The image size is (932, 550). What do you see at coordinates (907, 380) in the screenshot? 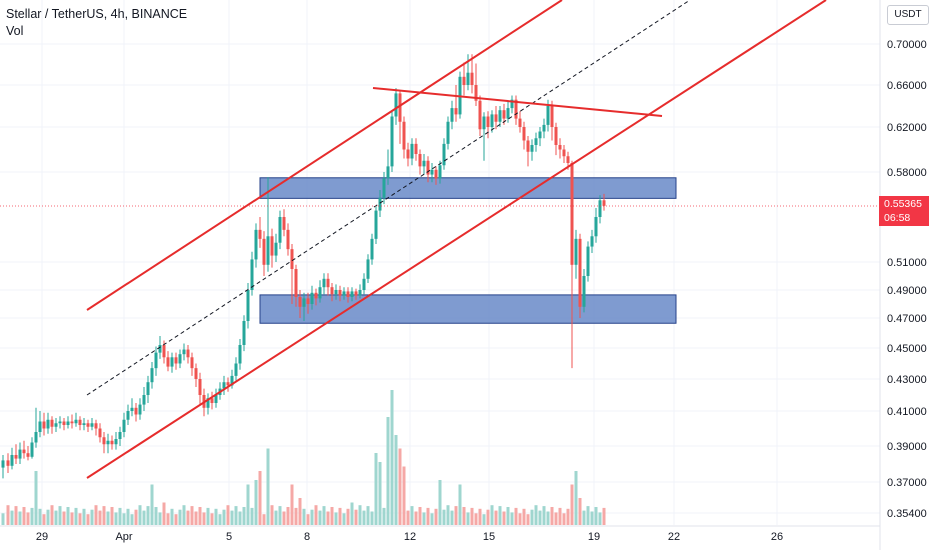
I see `y-tick-label: 0.43000` at bounding box center [907, 380].